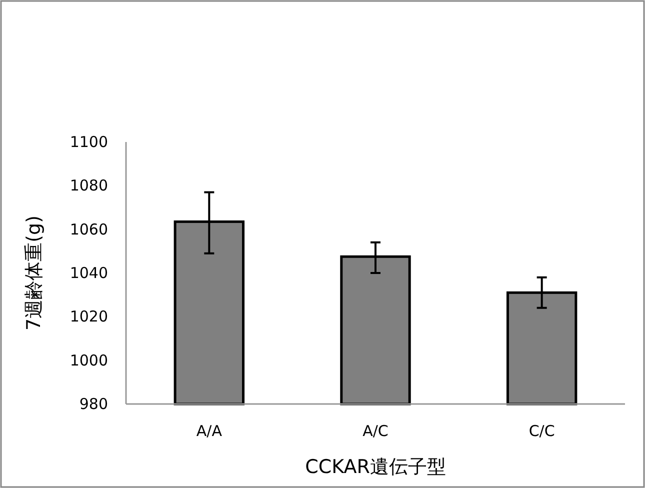  Describe the element at coordinates (34, 273) in the screenshot. I see `y-axis-title: 7週齢体重(g)` at that location.